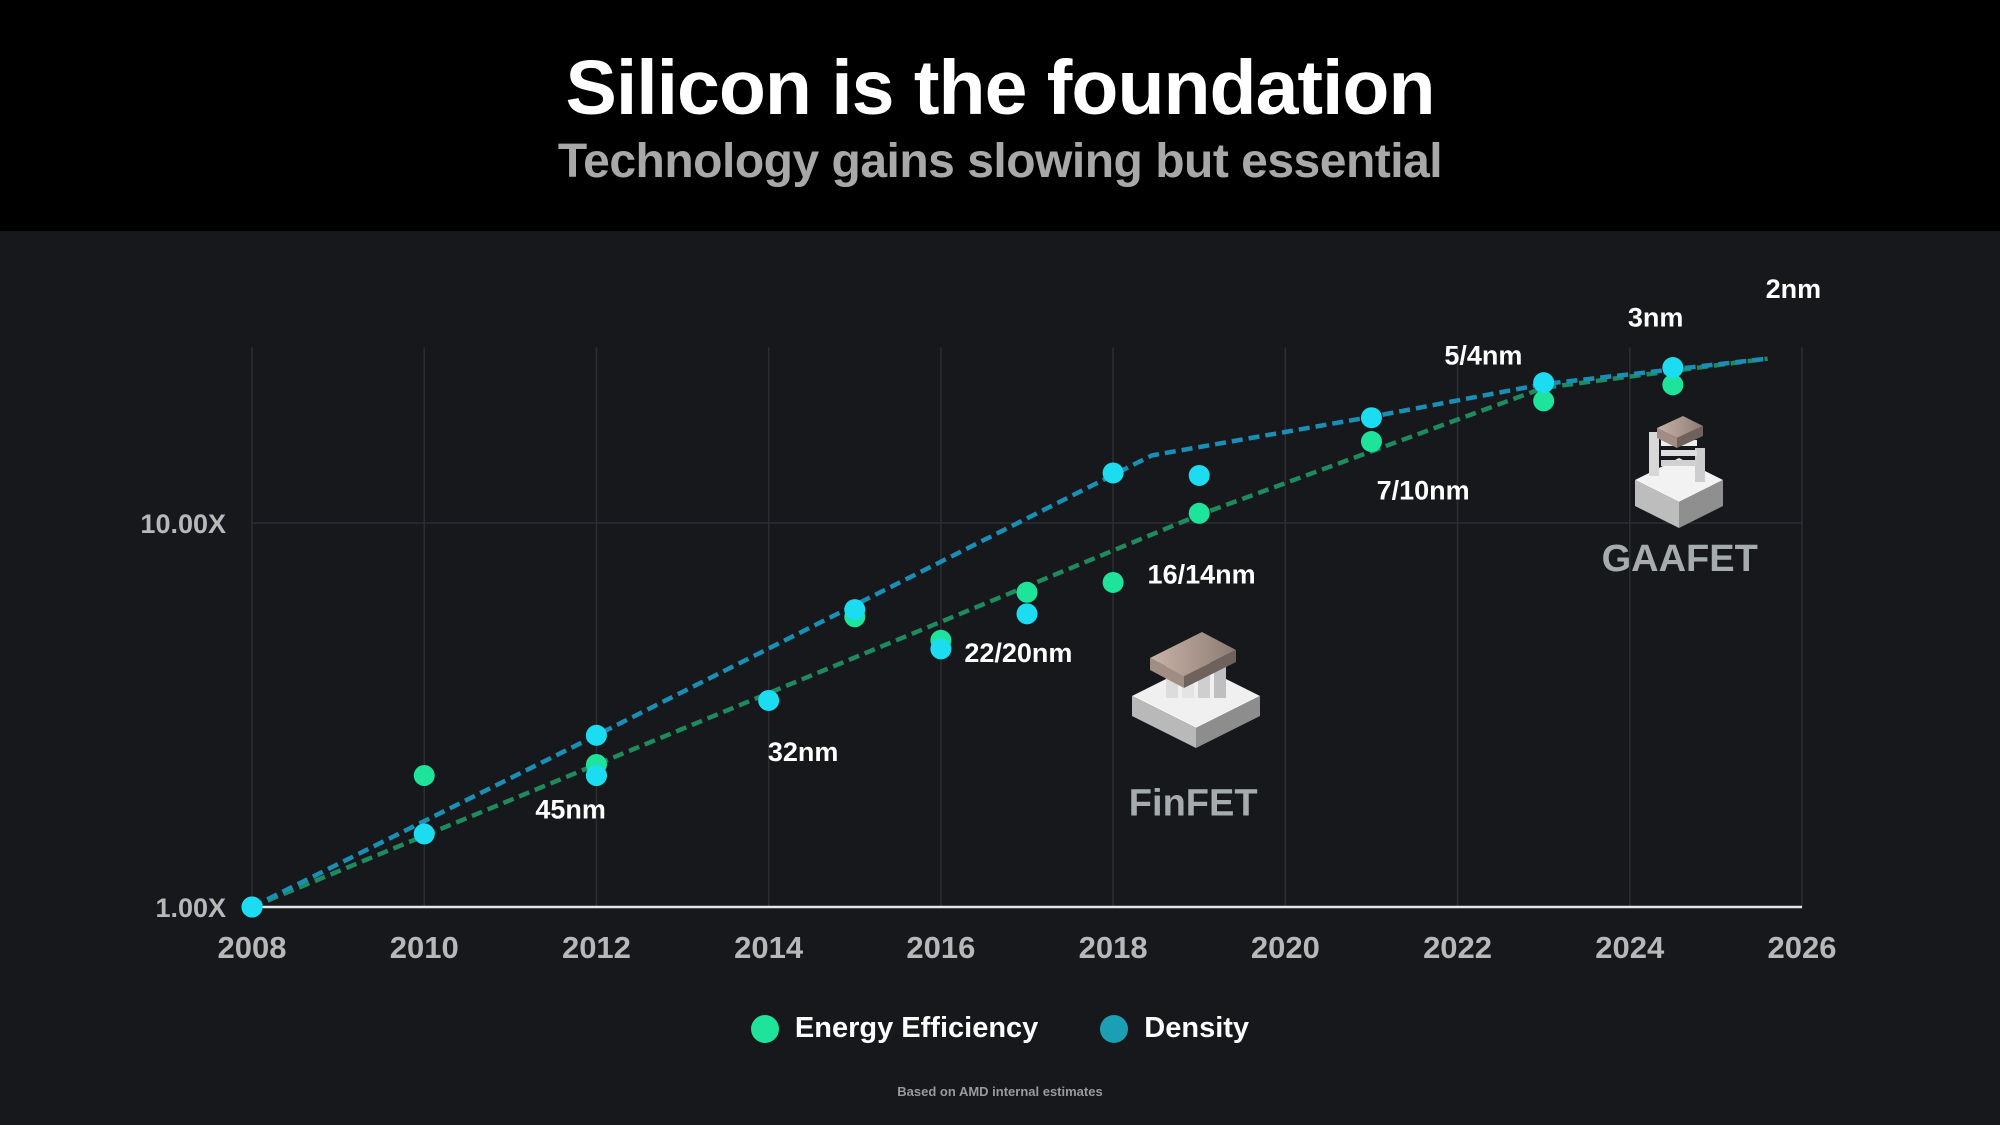 Image resolution: width=2000 pixels, height=1125 pixels. Describe the element at coordinates (1196, 690) in the screenshot. I see `finfet-chip-icon` at that location.